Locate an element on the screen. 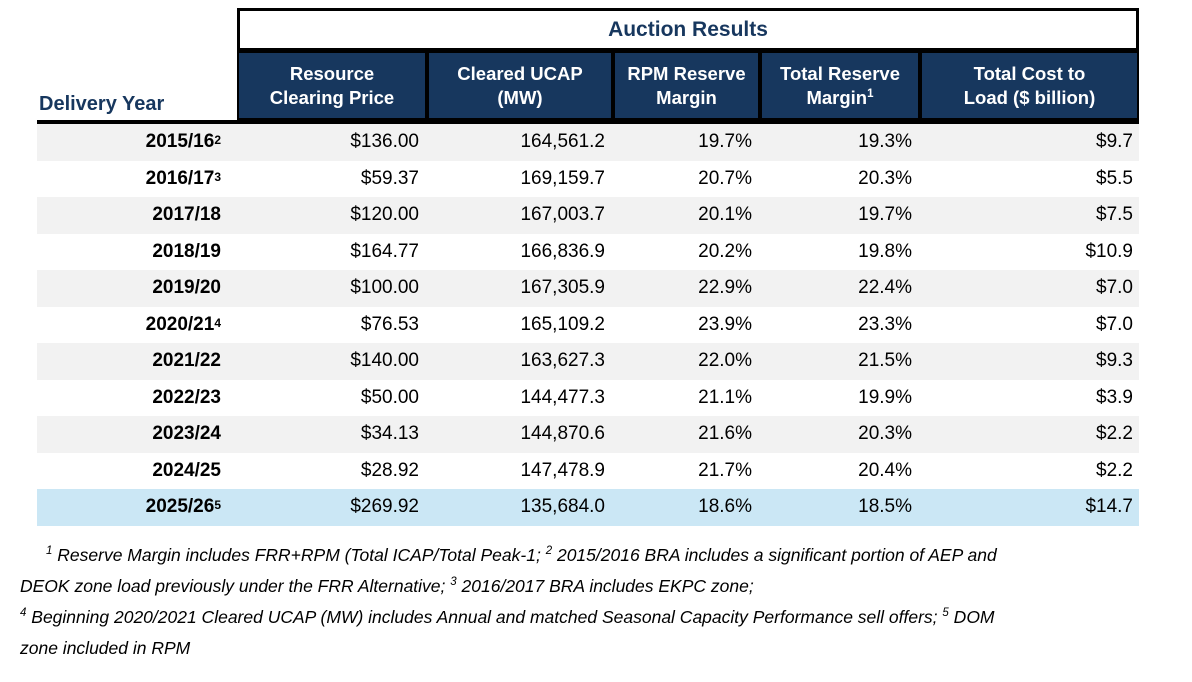 The width and height of the screenshot is (1192, 682). cell-rpm-reserve-margin: 19.7% is located at coordinates (686, 142).